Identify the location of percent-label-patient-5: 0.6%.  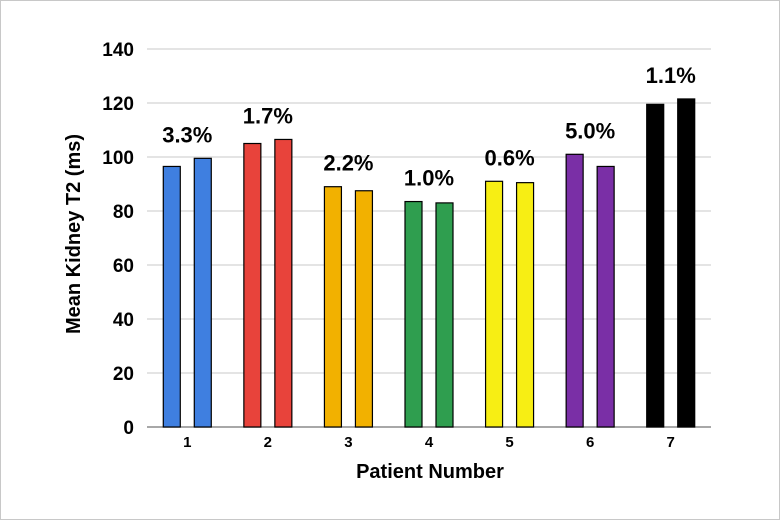
(509, 157).